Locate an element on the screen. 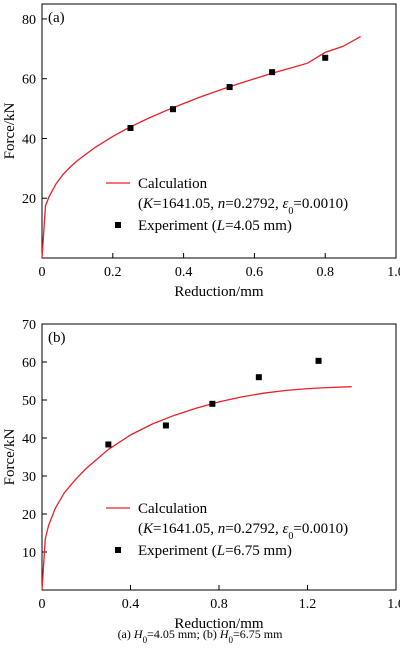 Image resolution: width=400 pixels, height=655 pixels. x-tick-label: 1.0 is located at coordinates (393, 272).